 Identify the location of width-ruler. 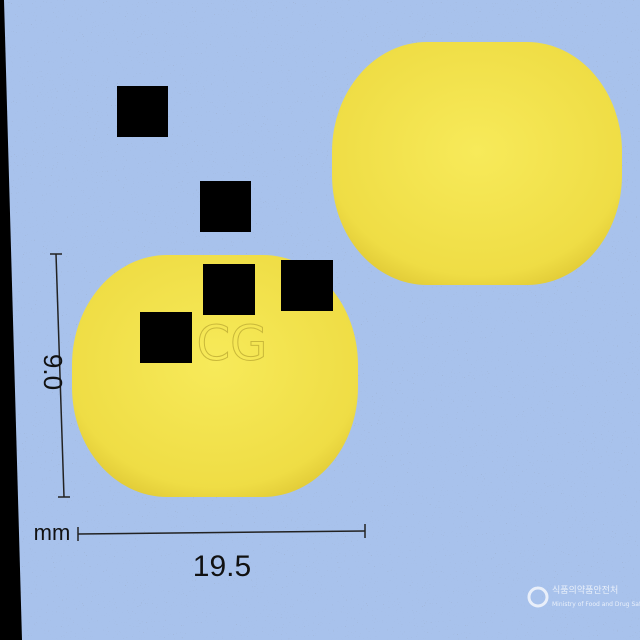
(221, 532).